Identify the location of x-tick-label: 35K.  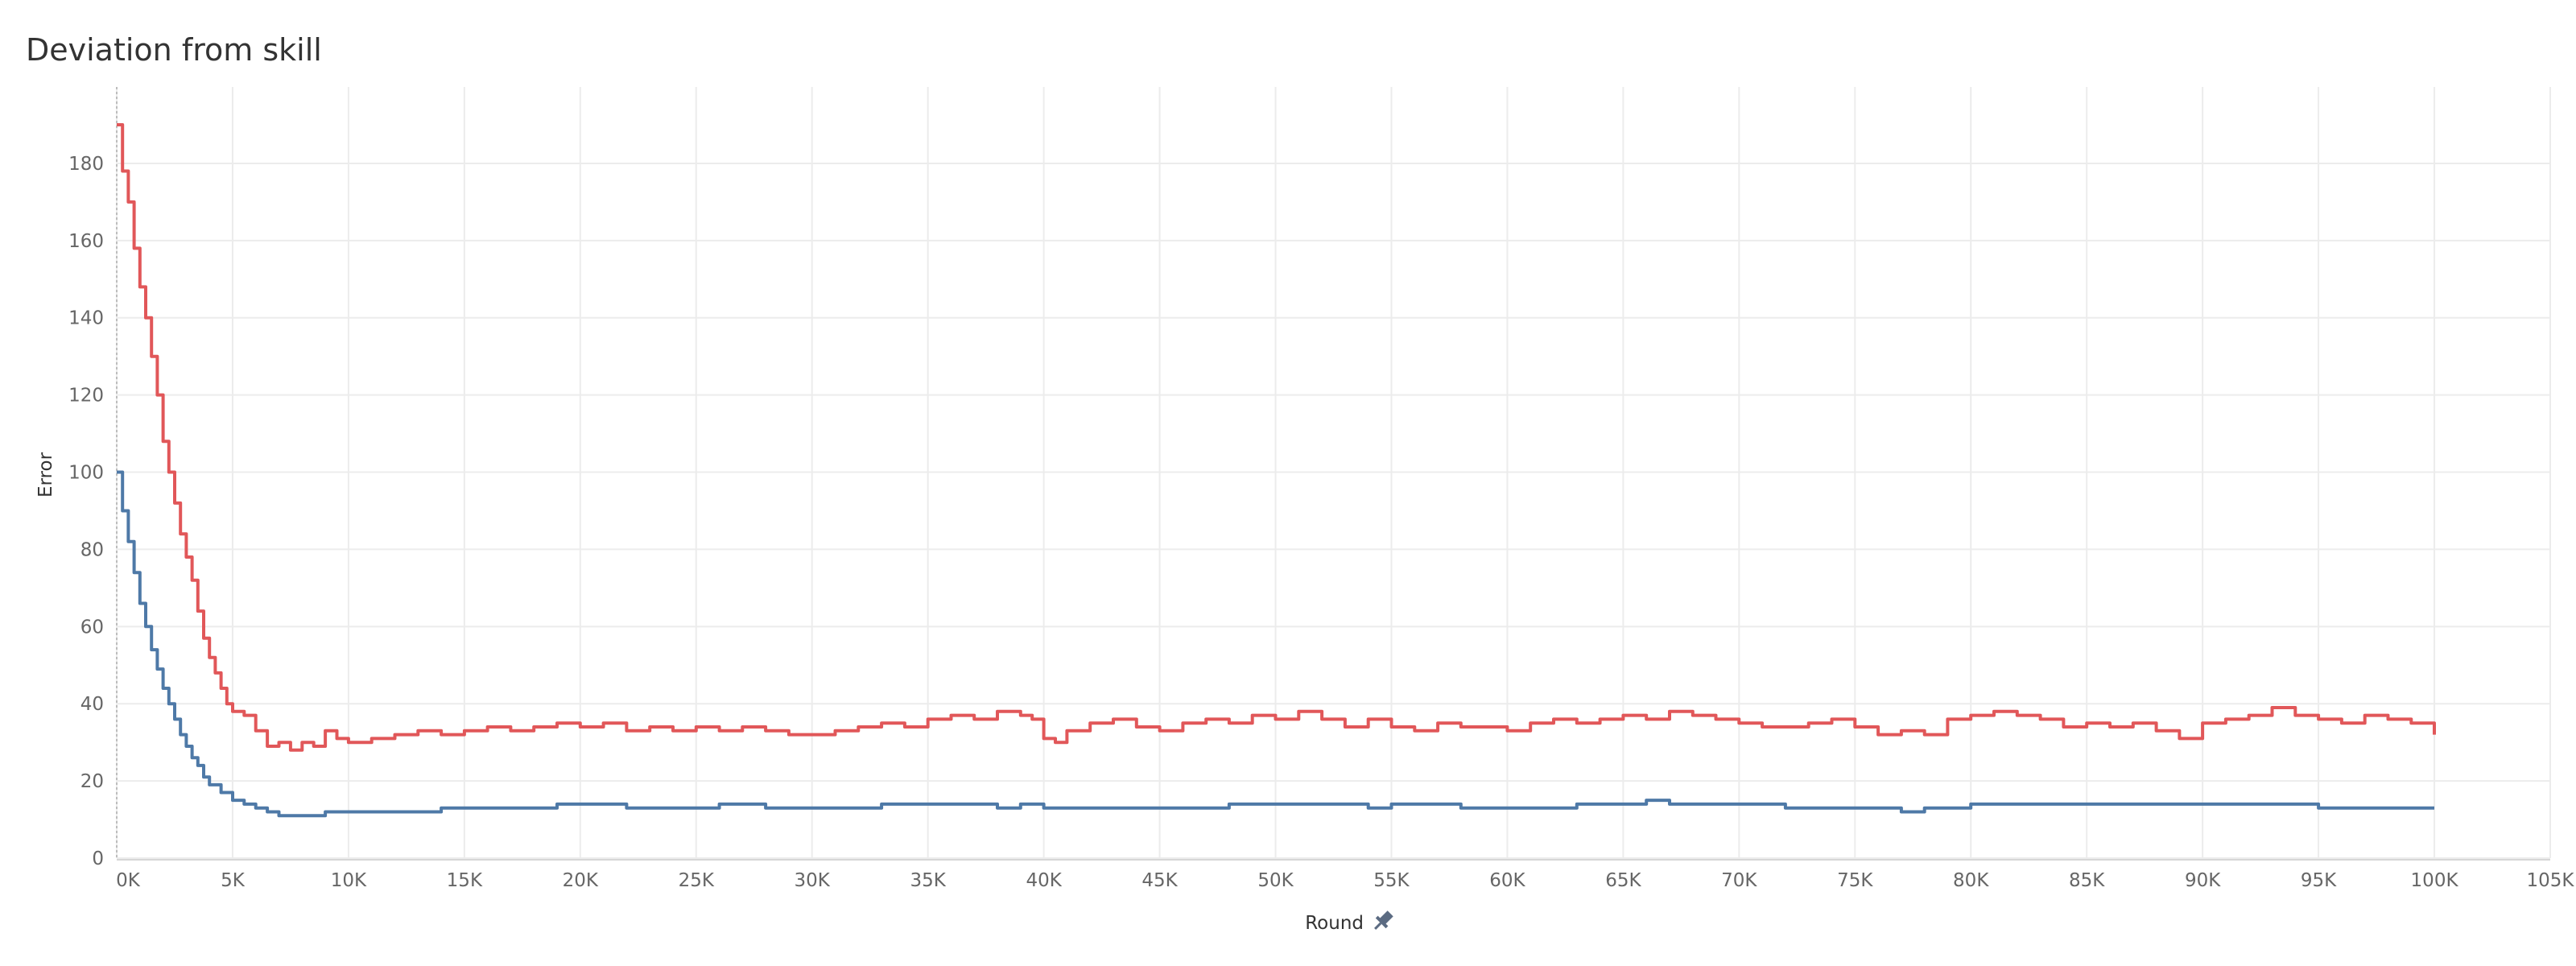
(928, 880).